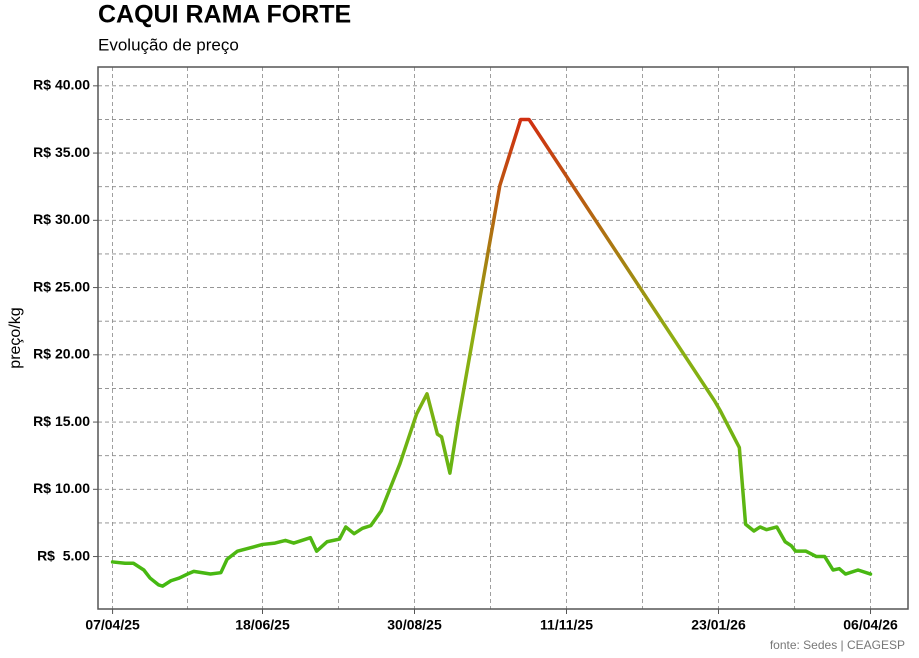 This screenshot has height=658, width=919. What do you see at coordinates (414, 625) in the screenshot?
I see `x-tick-label: 30/08/25` at bounding box center [414, 625].